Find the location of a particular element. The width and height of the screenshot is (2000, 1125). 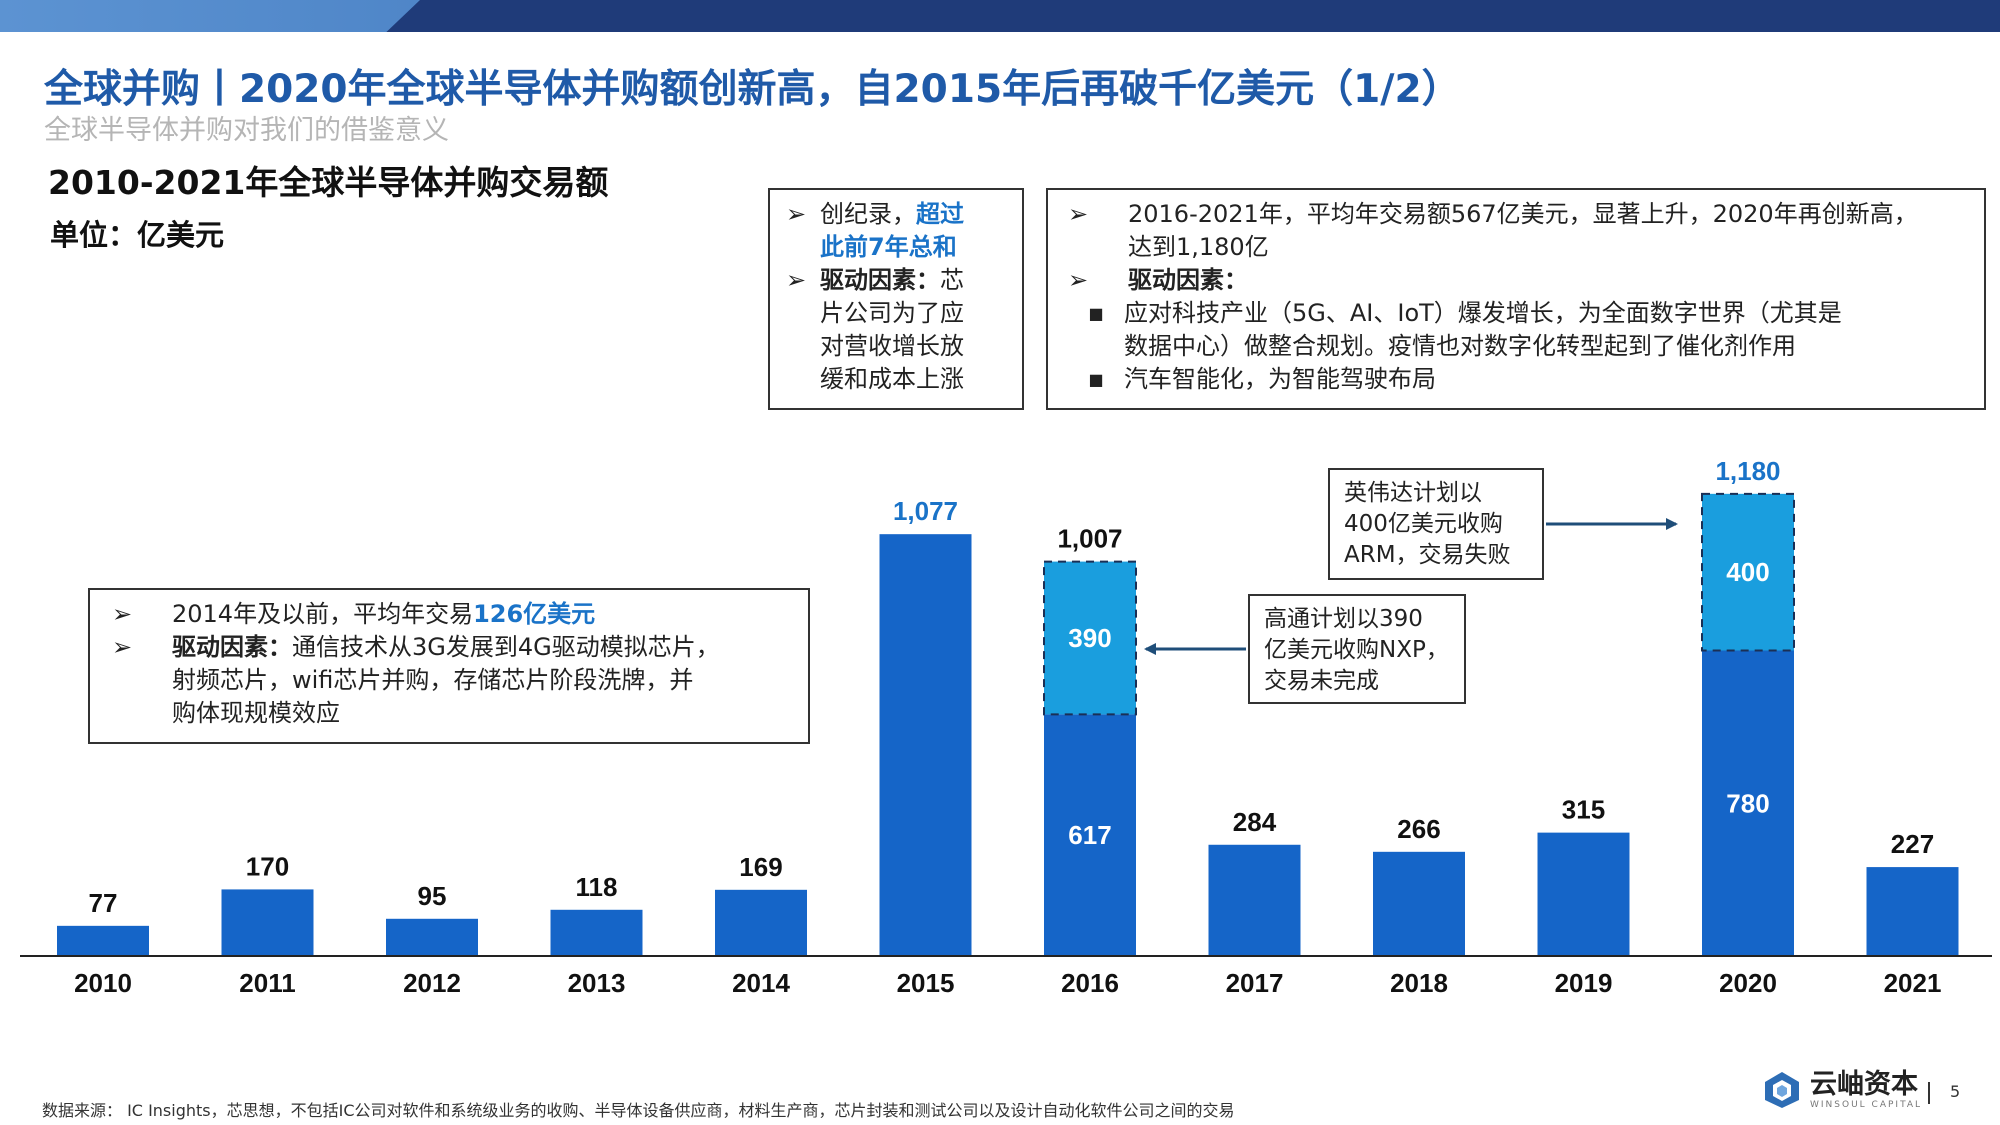

bar-total-label-2015: 1,077 is located at coordinates (925, 511).